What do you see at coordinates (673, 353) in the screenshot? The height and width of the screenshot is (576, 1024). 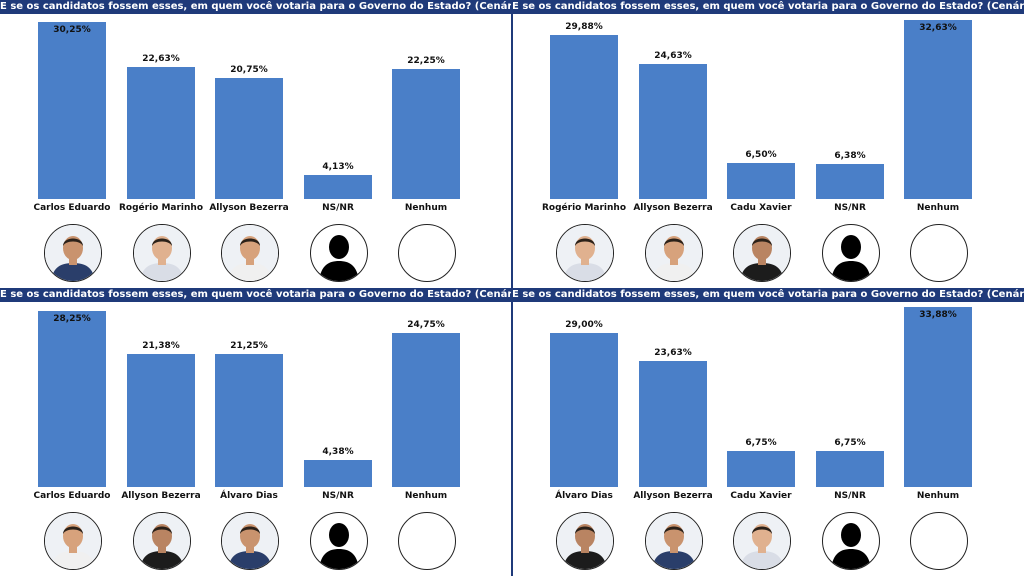 I see `data-label: 23,63%` at bounding box center [673, 353].